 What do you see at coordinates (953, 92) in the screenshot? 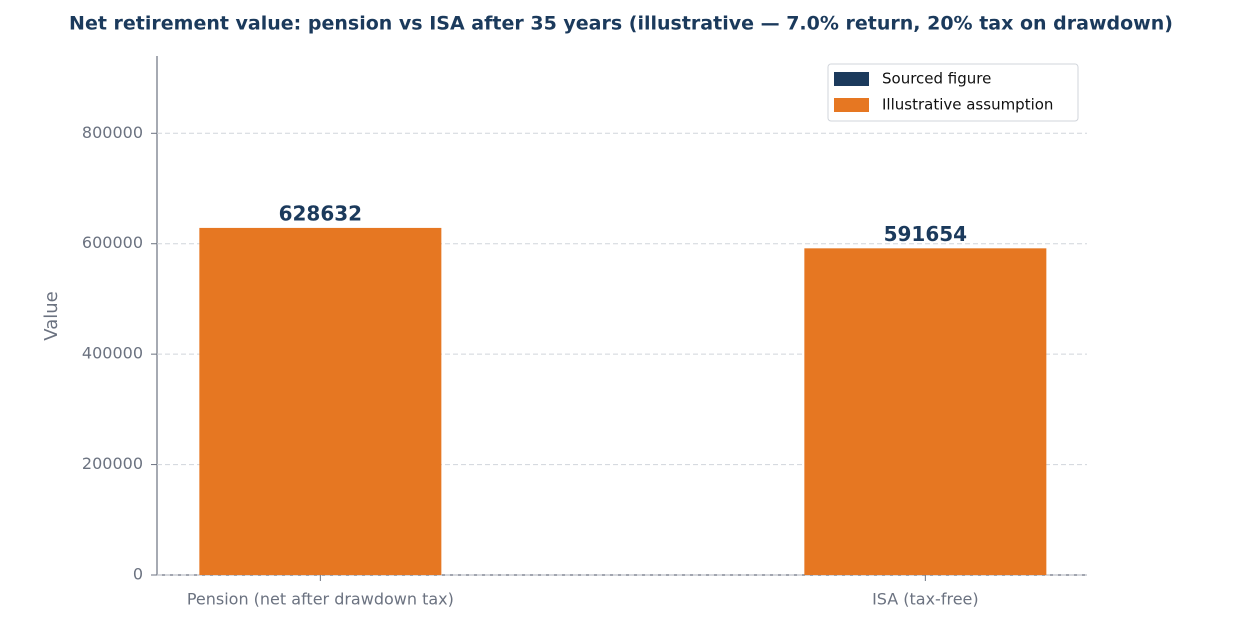
I see `legend-box` at bounding box center [953, 92].